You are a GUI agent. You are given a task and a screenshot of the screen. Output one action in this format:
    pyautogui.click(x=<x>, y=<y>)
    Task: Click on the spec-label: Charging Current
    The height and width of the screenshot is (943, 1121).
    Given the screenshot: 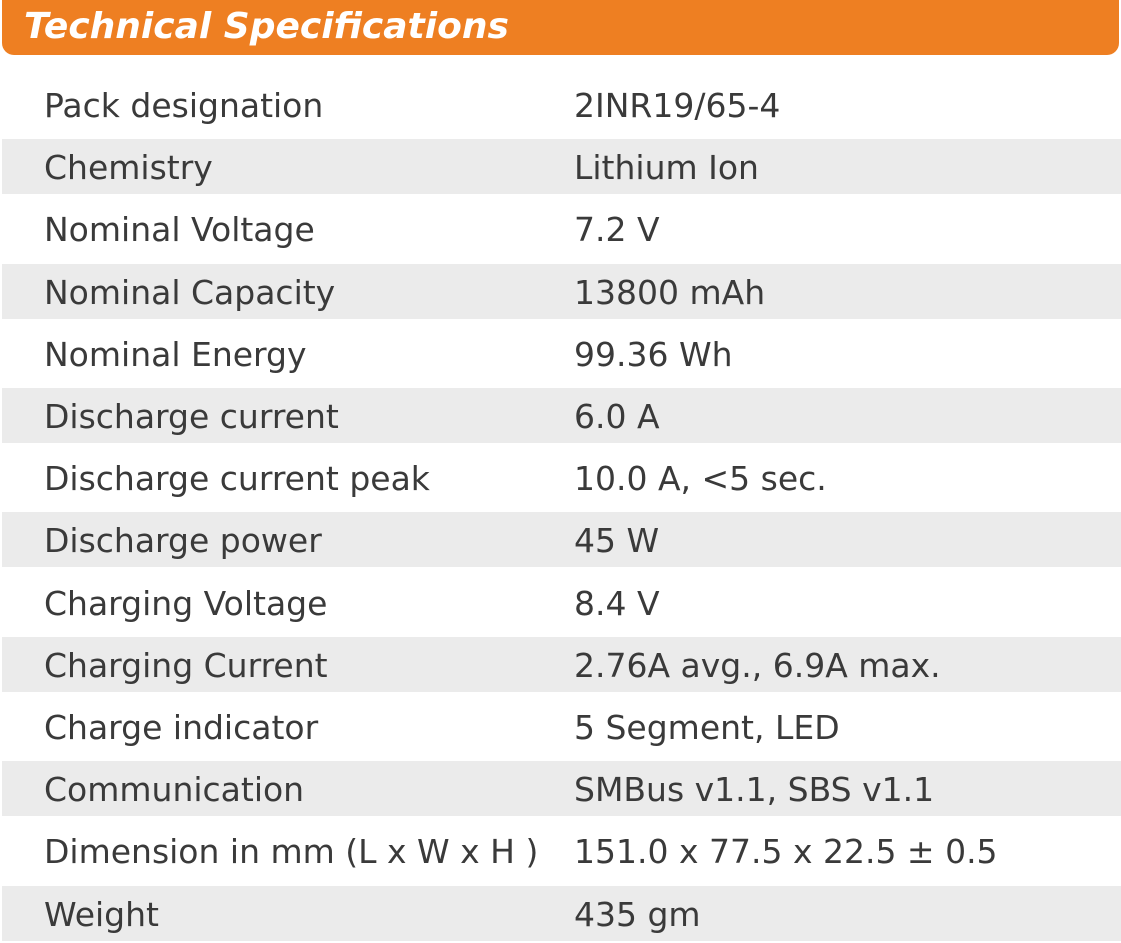 What is the action you would take?
    pyautogui.click(x=186, y=665)
    